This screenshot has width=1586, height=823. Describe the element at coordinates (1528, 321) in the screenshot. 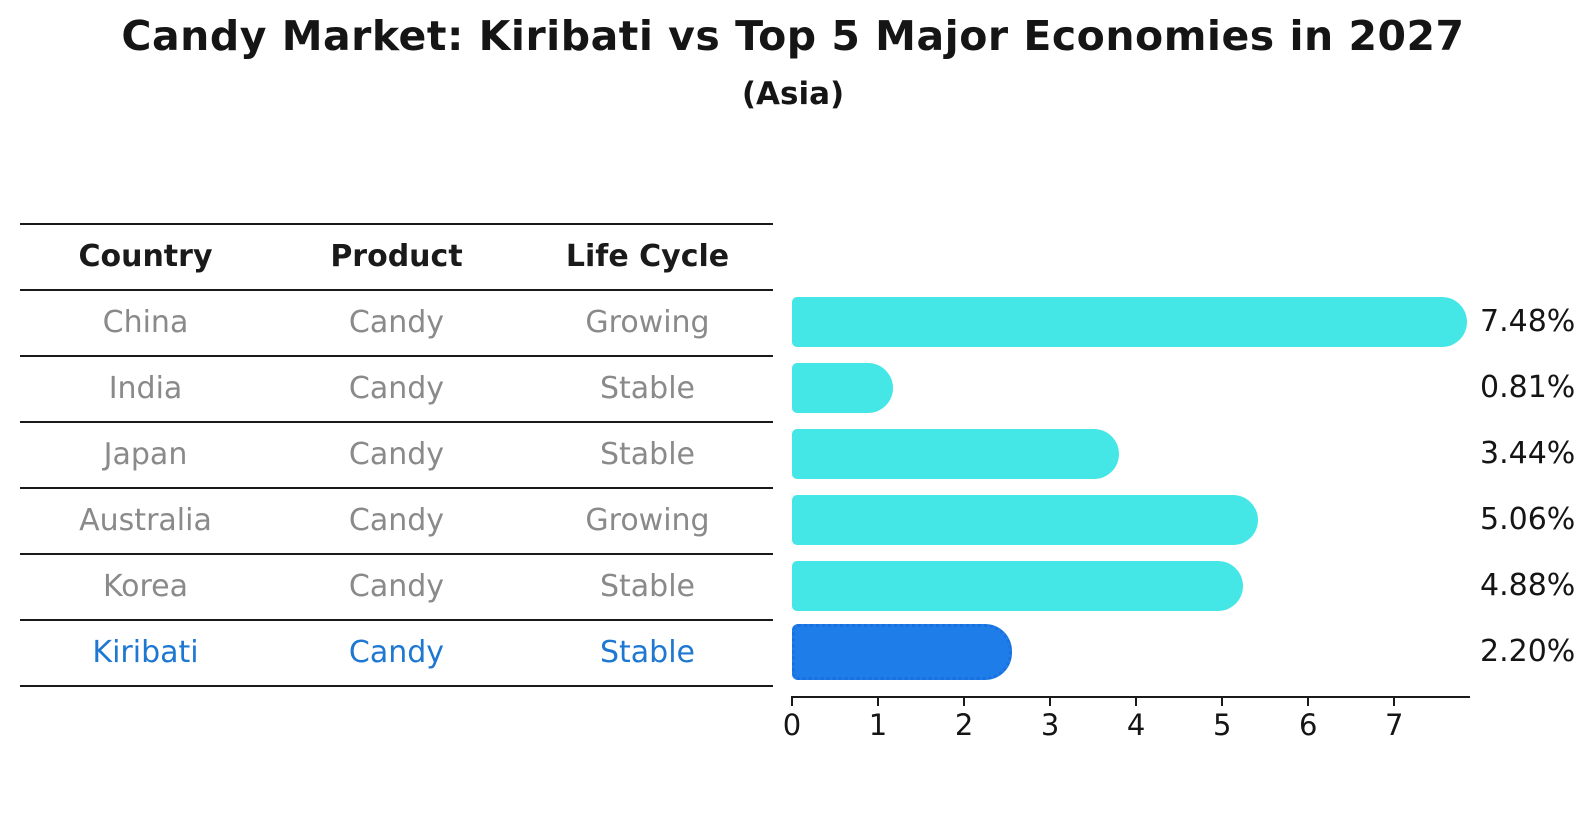

I see `value-label-china: 7.48%` at that location.